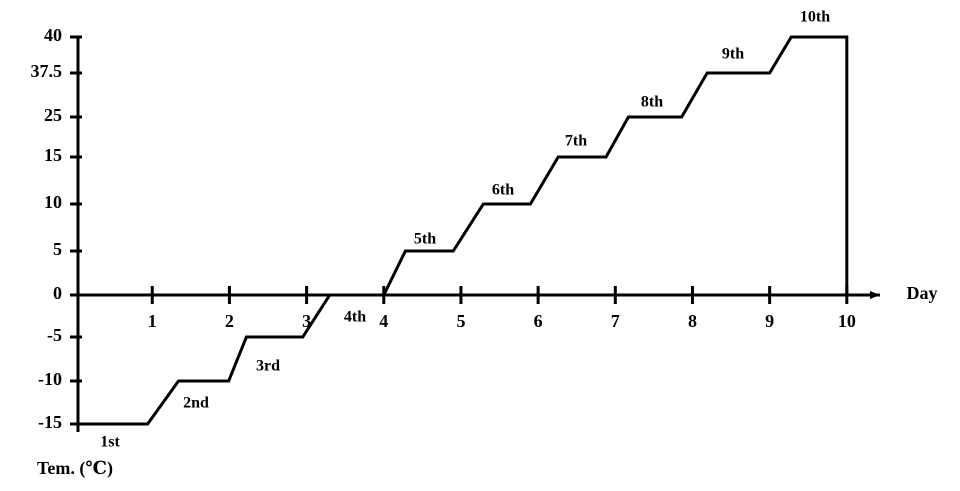 The image size is (960, 491). What do you see at coordinates (47, 71) in the screenshot?
I see `y-tick-label: 37.5` at bounding box center [47, 71].